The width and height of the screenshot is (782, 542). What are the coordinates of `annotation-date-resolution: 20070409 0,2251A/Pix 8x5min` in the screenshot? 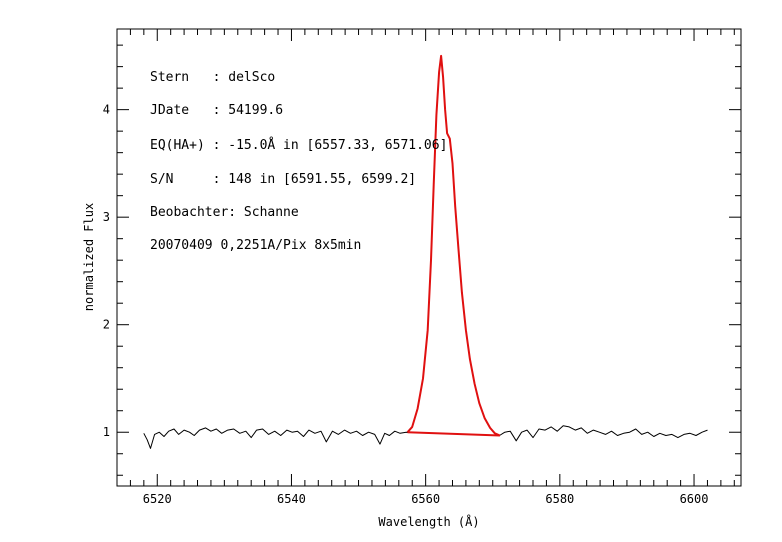 It's located at (255, 245).